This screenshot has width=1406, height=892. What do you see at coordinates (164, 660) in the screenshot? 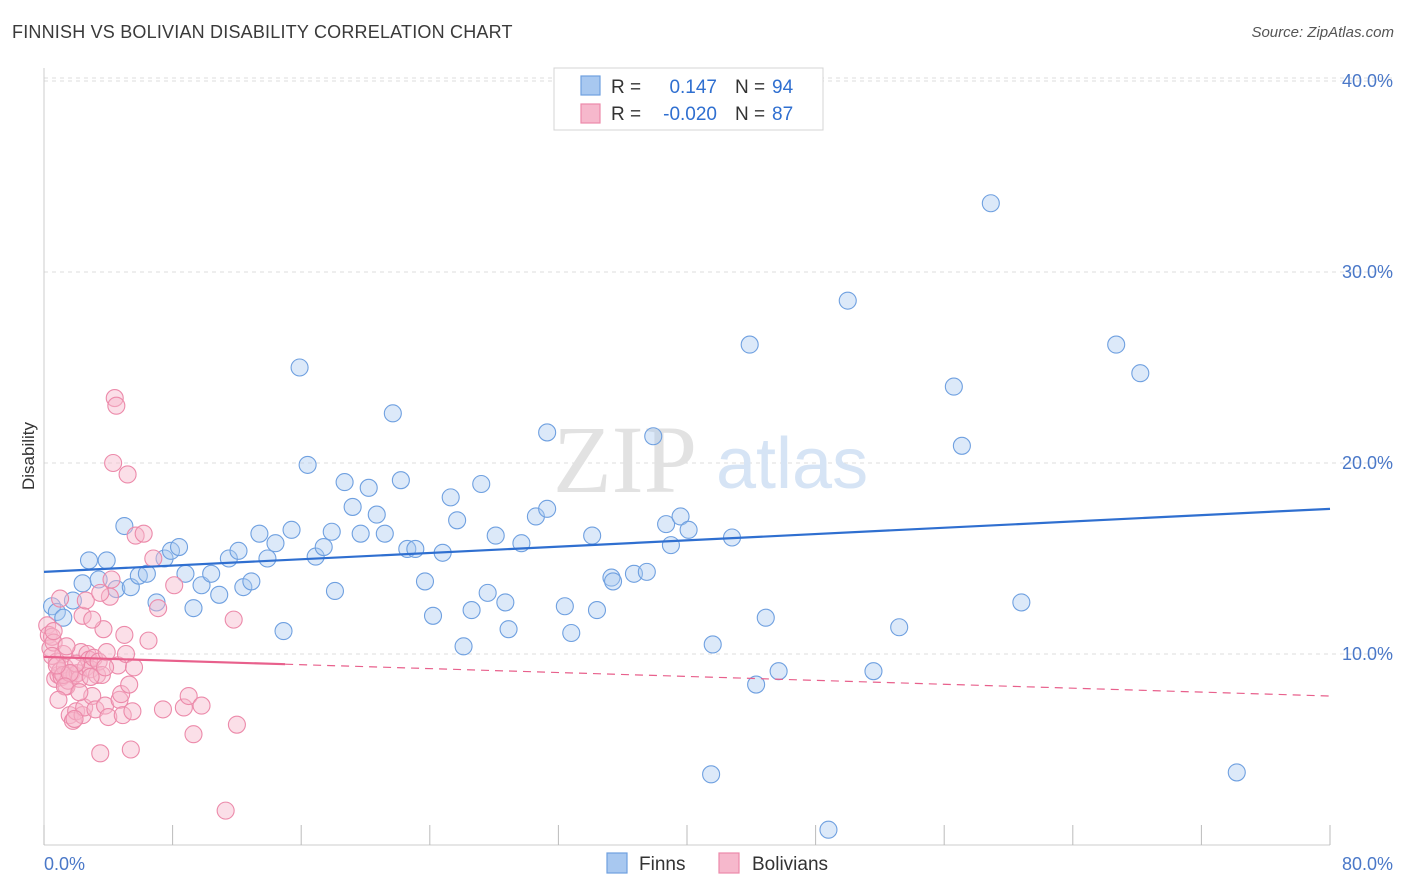
I see `trend-line-bolivians` at bounding box center [164, 660].